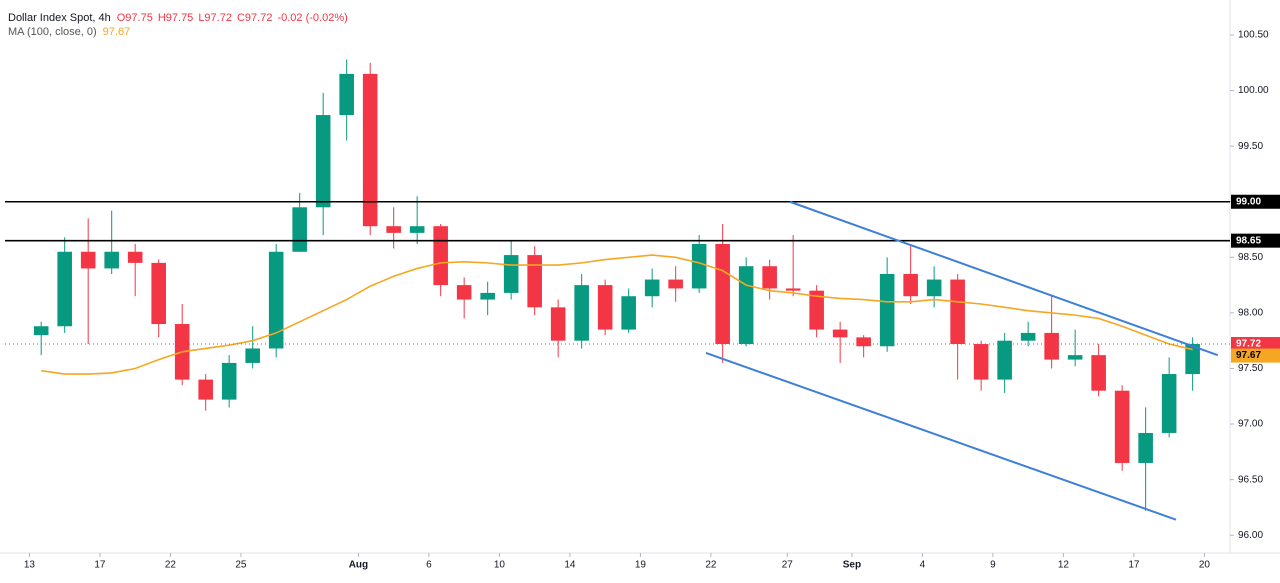  What do you see at coordinates (1250, 479) in the screenshot?
I see `y-tick-label: 96.50` at bounding box center [1250, 479].